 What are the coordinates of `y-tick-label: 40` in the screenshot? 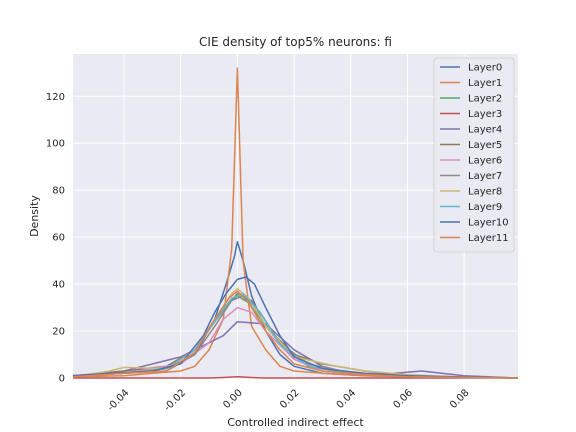 It's located at (58, 285).